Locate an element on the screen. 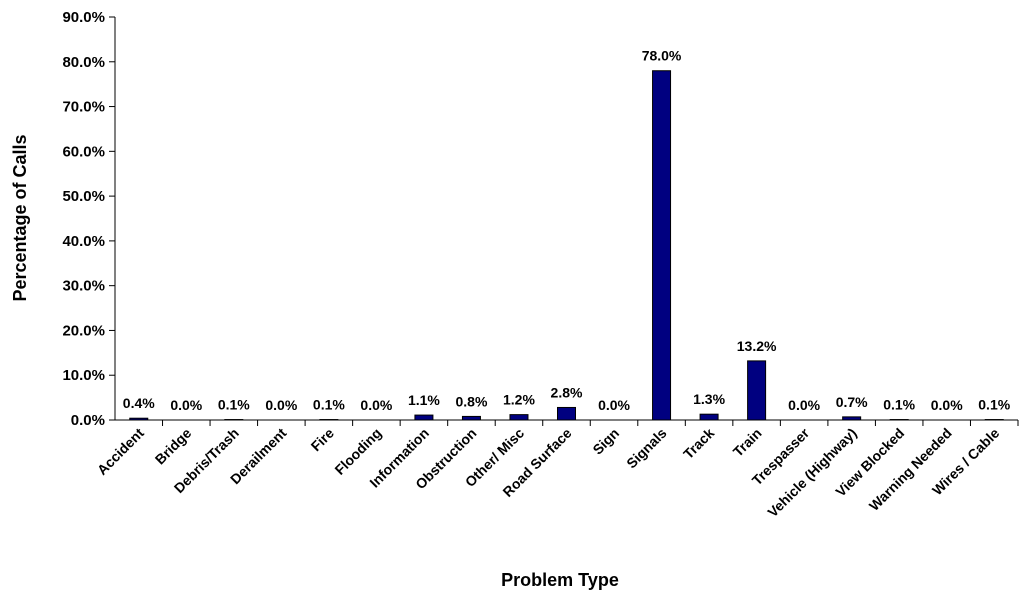 This screenshot has height=597, width=1026. y-tick-label: 50.0% is located at coordinates (83, 196).